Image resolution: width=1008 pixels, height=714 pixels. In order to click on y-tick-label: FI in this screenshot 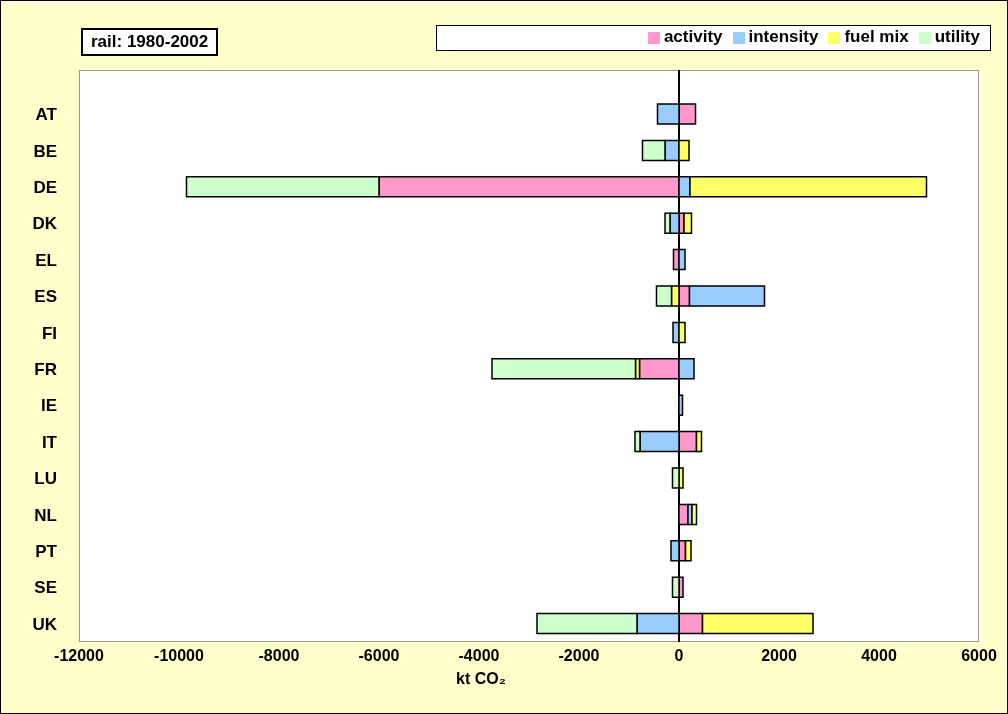, I will do `click(49, 333)`.